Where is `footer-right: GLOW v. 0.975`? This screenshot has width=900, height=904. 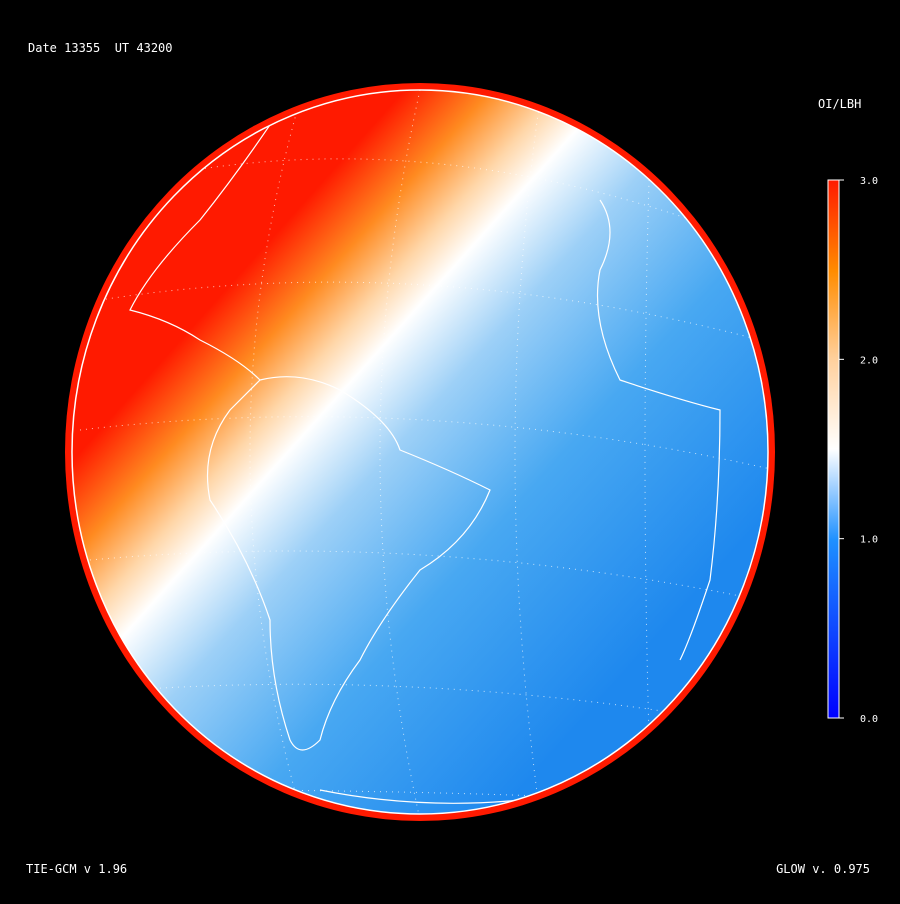 footer-right: GLOW v. 0.975 is located at coordinates (823, 869).